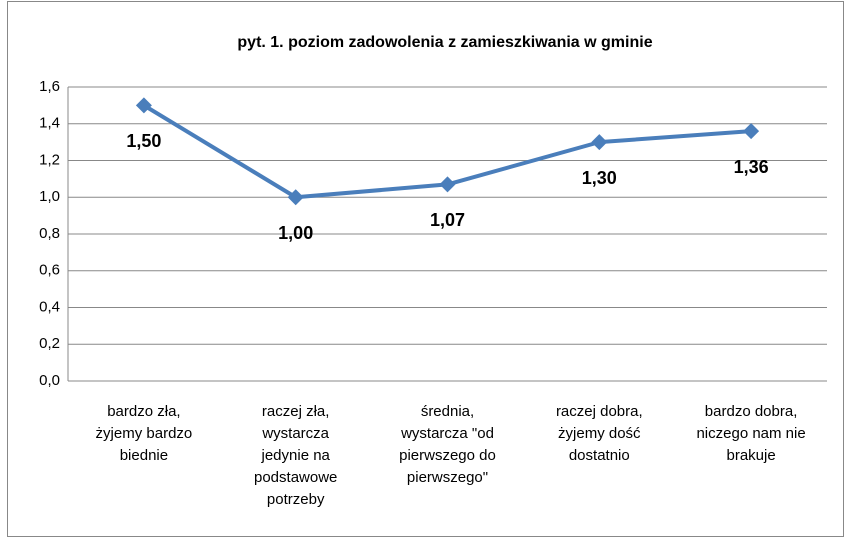 Image resolution: width=845 pixels, height=538 pixels. Describe the element at coordinates (143, 411) in the screenshot. I see `x-tick-label-line: bardzo zła,` at that location.